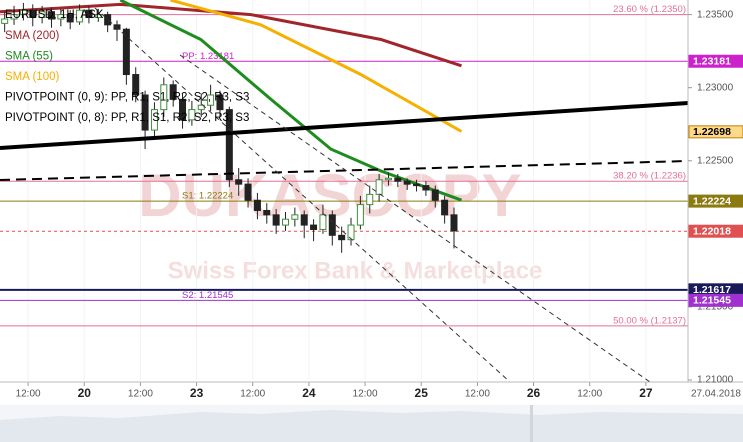 This screenshot has width=743, height=442. I want to click on trend-line, so click(344, 125).